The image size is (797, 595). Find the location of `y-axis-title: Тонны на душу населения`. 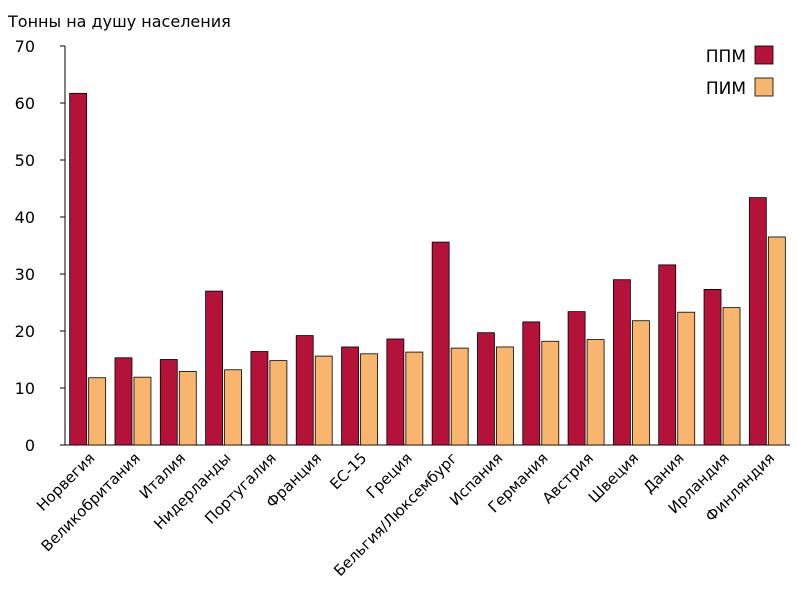

y-axis-title: Тонны на душу населения is located at coordinates (119, 21).